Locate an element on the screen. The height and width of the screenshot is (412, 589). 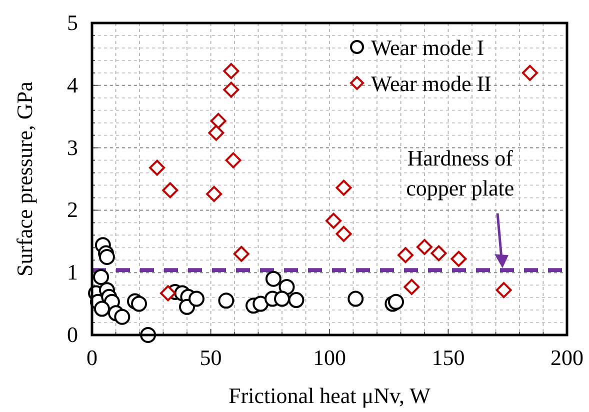
x-tick-label: 0 is located at coordinates (92, 357).